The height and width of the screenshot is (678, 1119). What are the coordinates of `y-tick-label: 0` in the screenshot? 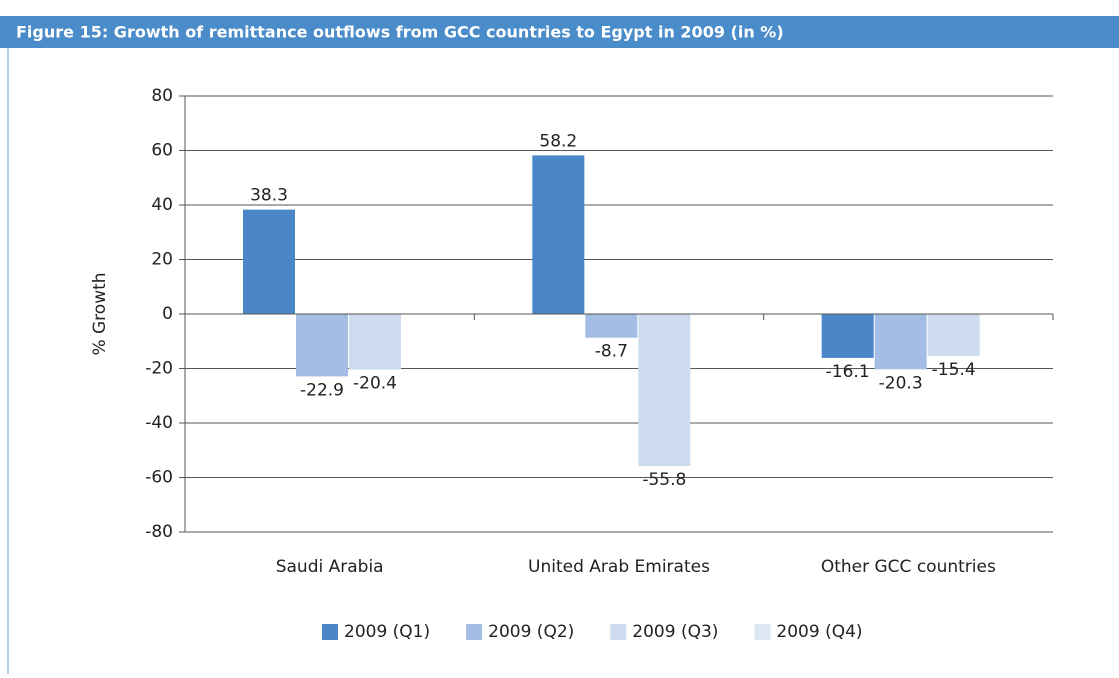 It's located at (167, 314).